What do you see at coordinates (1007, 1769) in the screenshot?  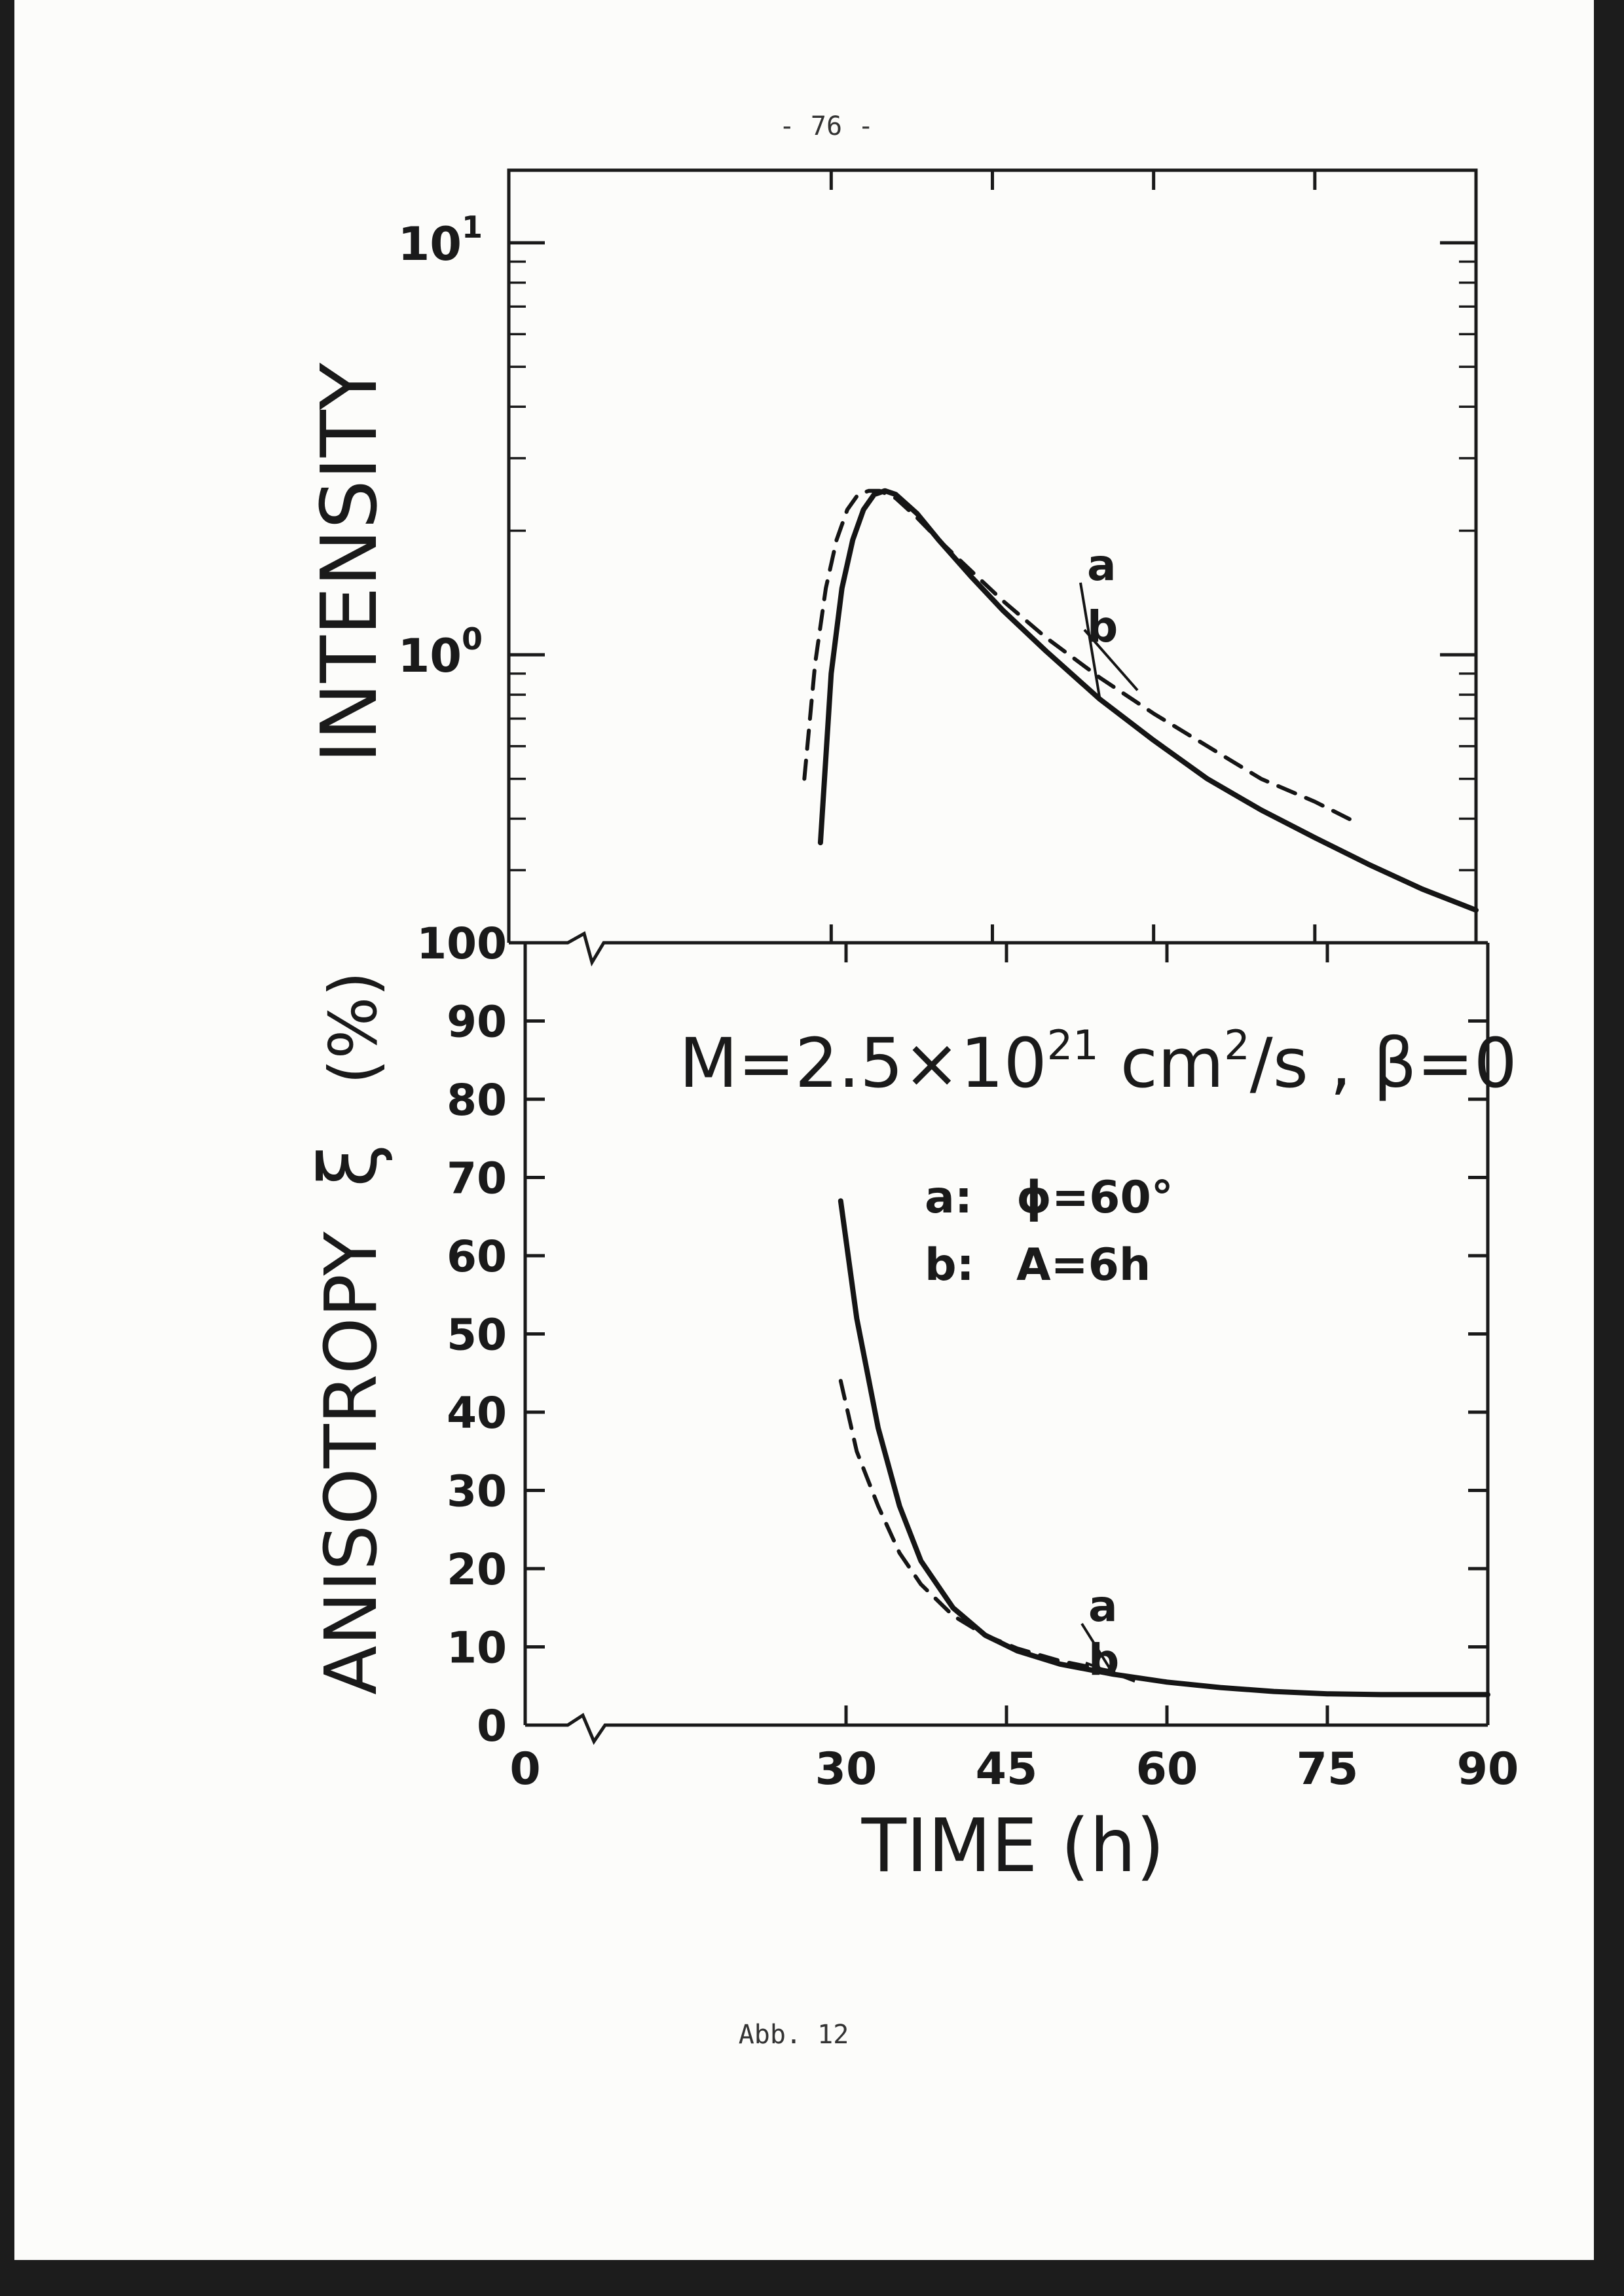 I see `x-tick-label: 45` at bounding box center [1007, 1769].